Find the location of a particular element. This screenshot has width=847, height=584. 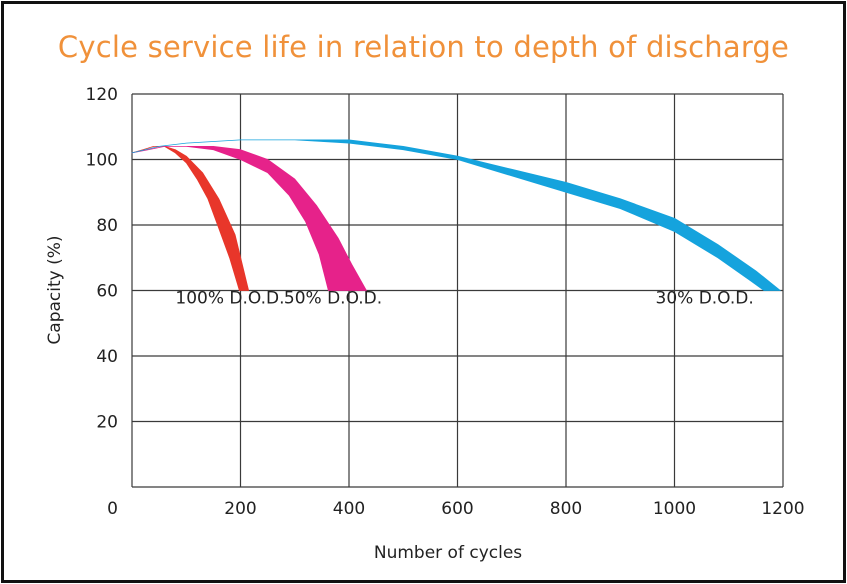

y-tick-label-100: 100 is located at coordinates (102, 161).